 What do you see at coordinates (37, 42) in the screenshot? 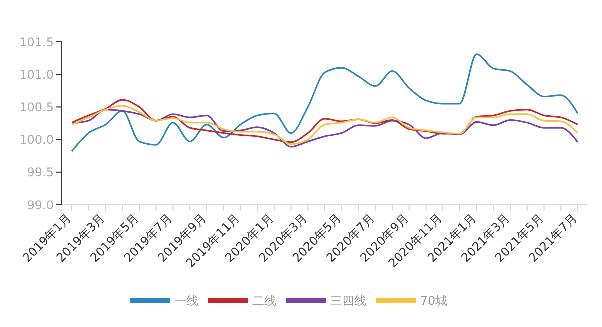
I see `y-tick-label: 101.5` at bounding box center [37, 42].